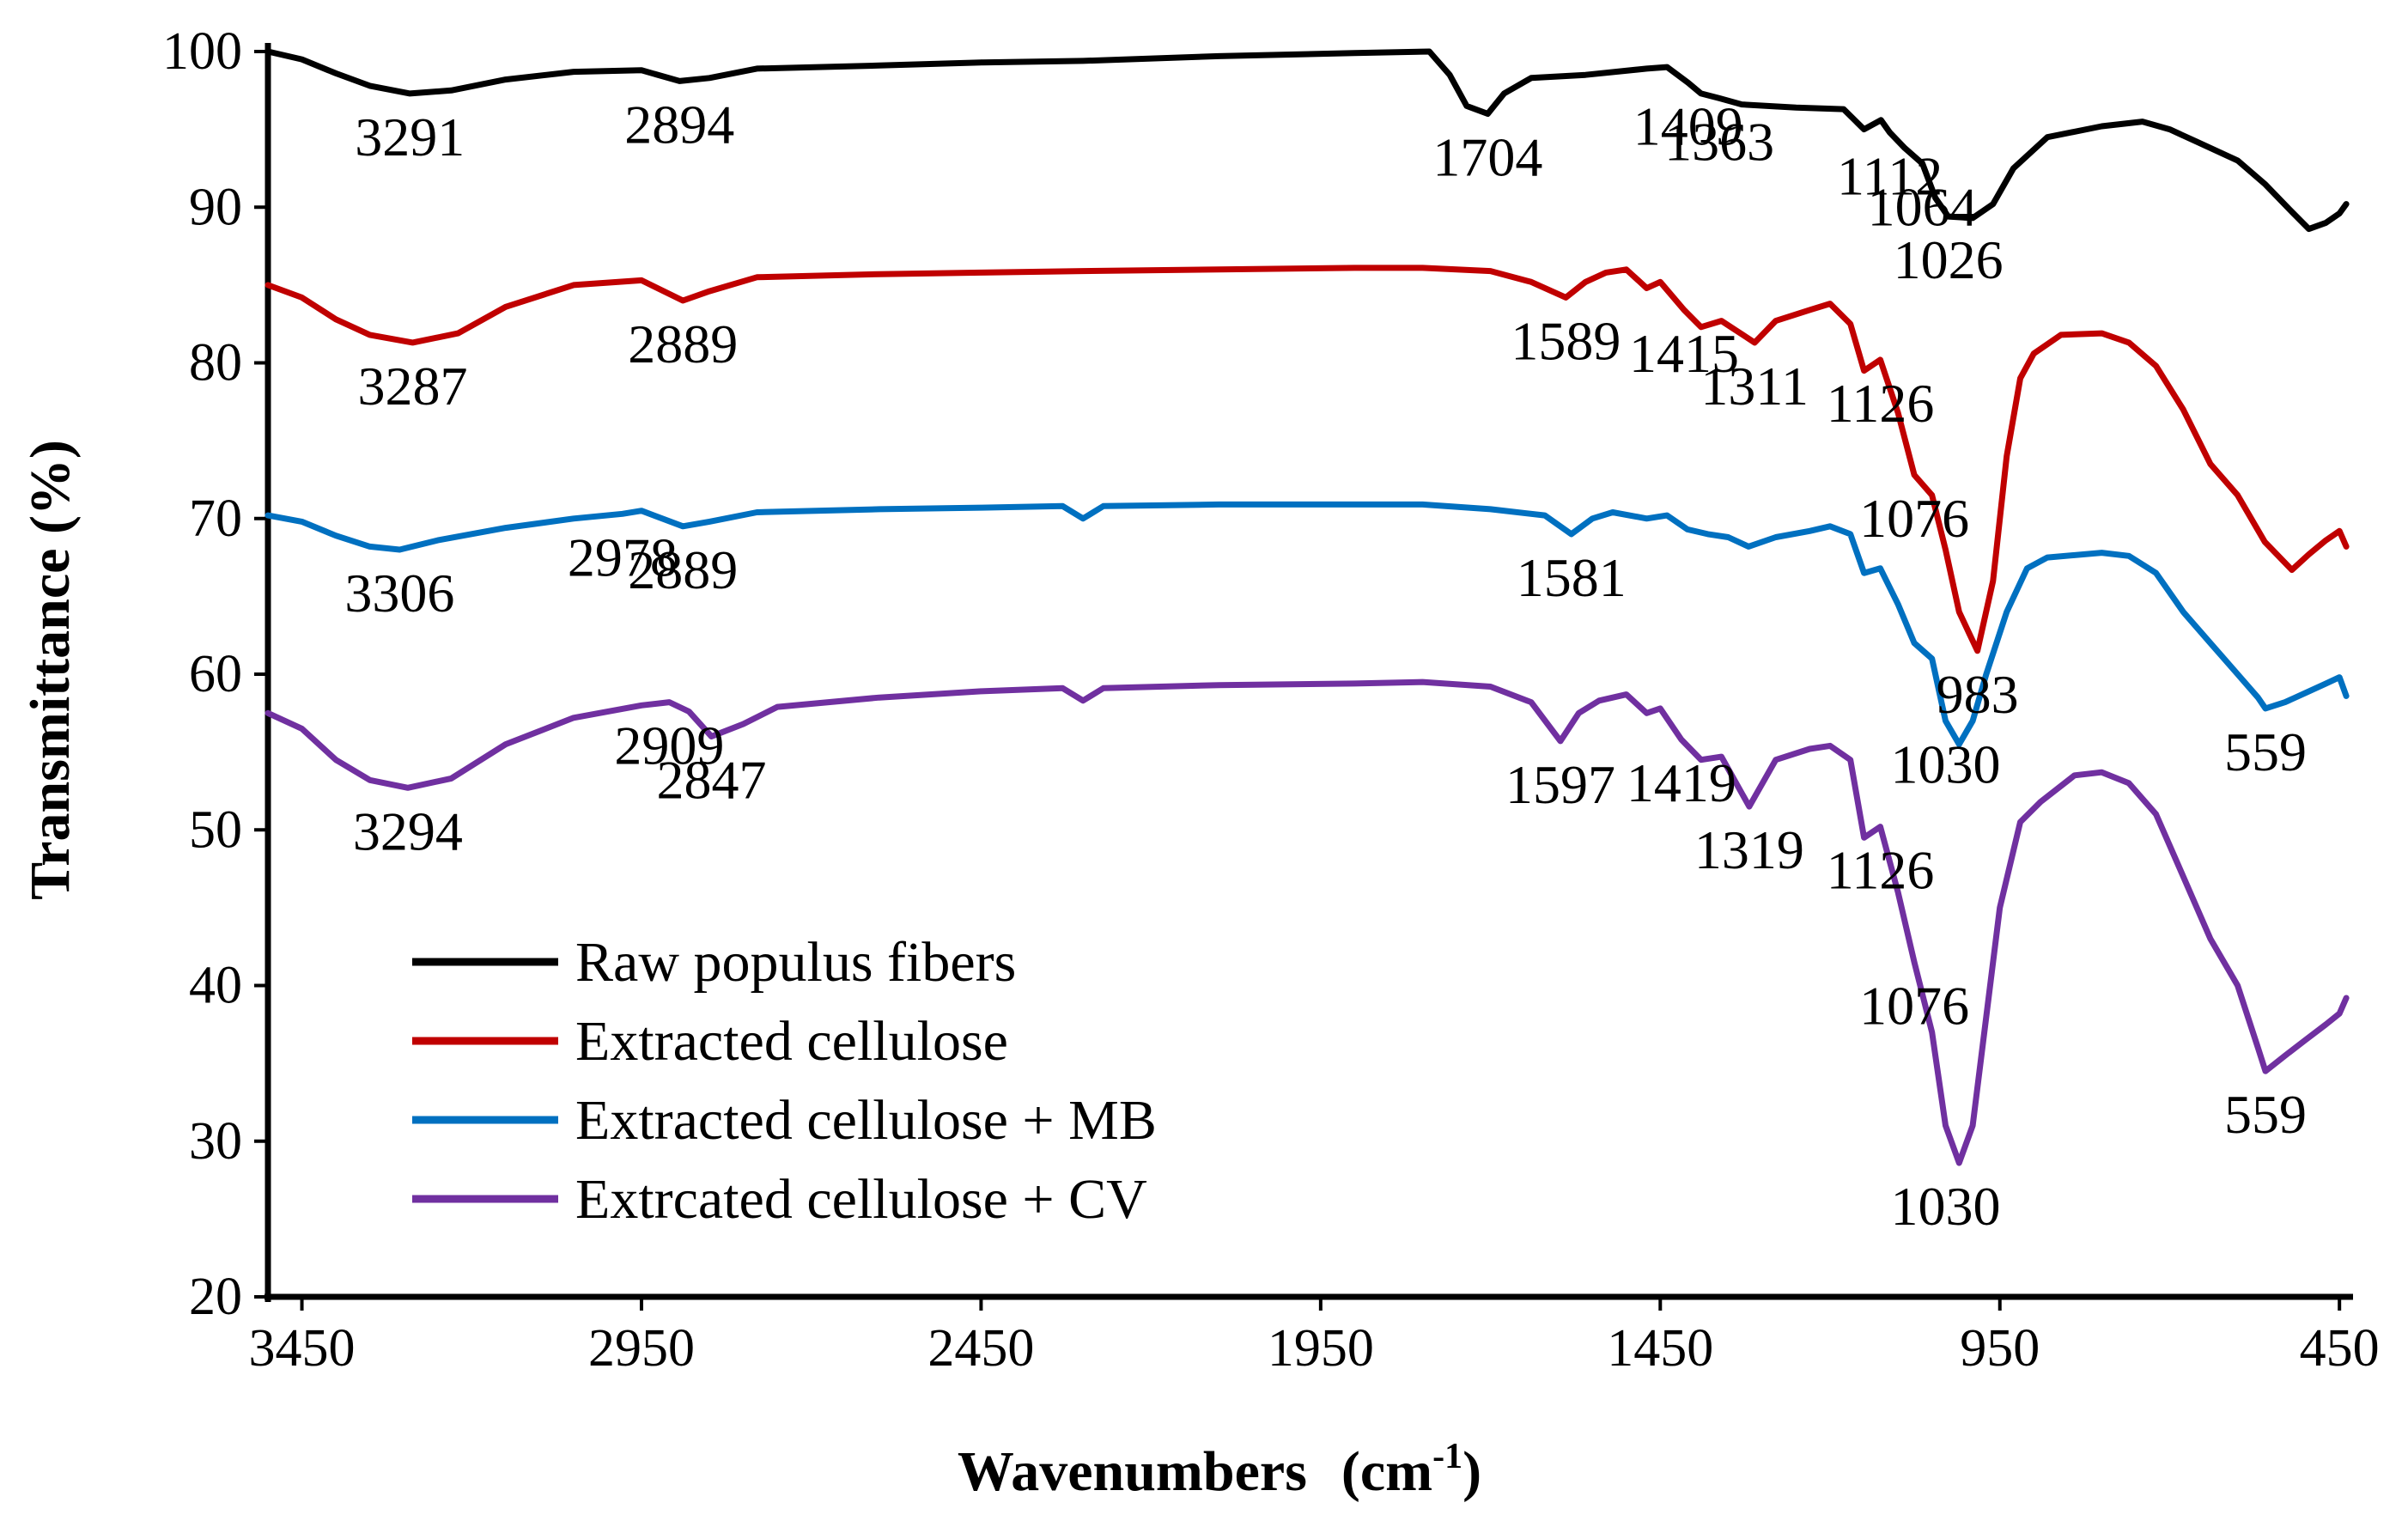 Image resolution: width=2408 pixels, height=1521 pixels. What do you see at coordinates (861, 1199) in the screenshot?
I see `legend-label: Extrcated cellulose + CV` at bounding box center [861, 1199].